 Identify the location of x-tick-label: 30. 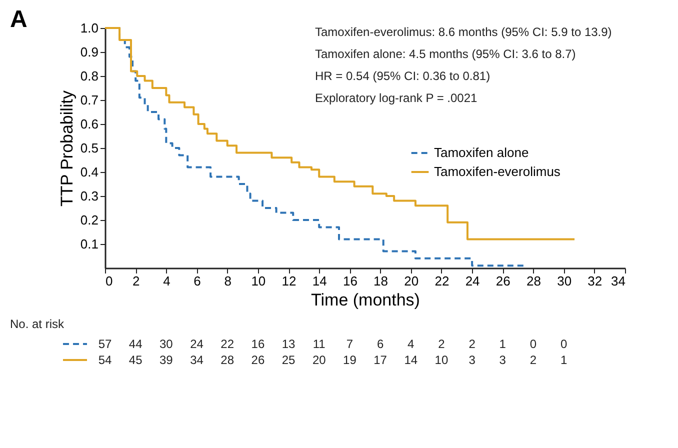
(564, 281).